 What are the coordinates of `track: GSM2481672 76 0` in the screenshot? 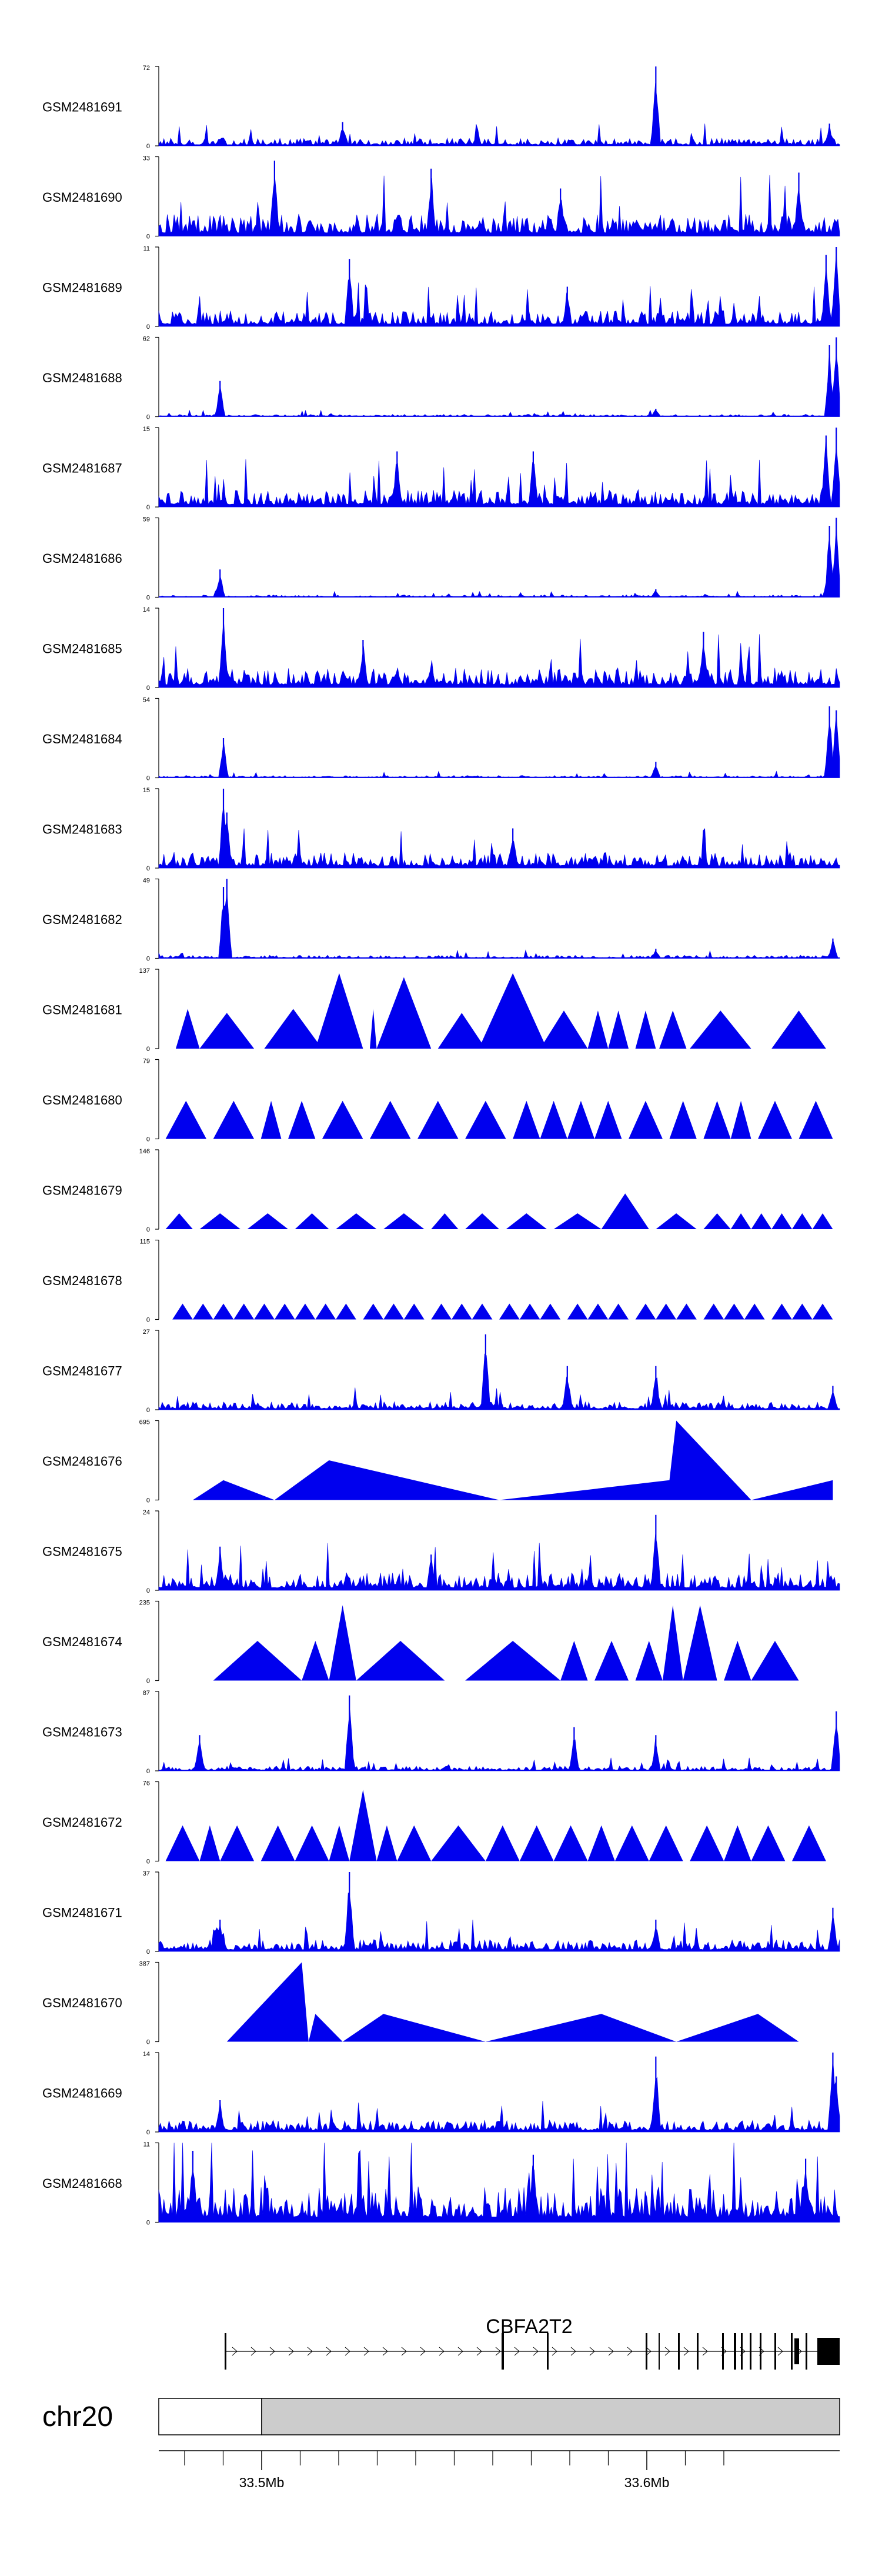 It's located at (434, 1823).